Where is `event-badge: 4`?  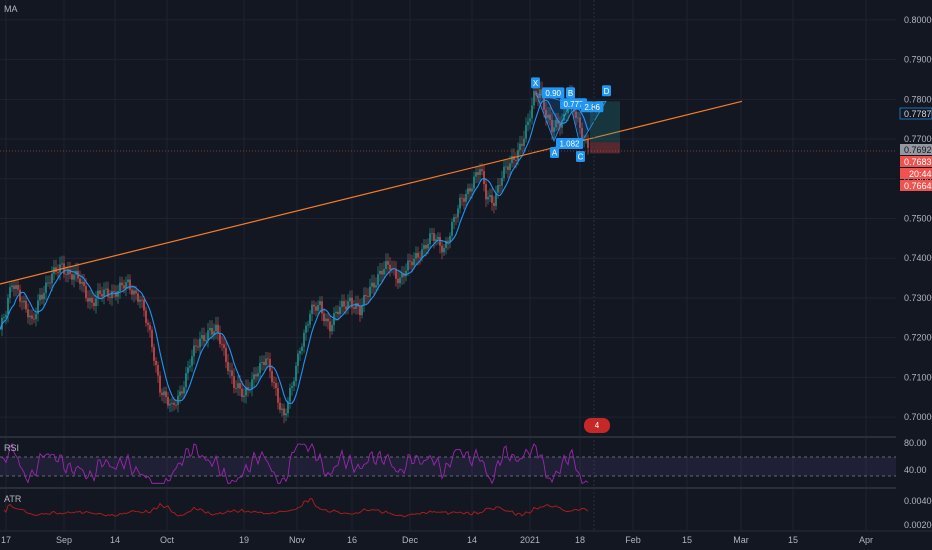 event-badge: 4 is located at coordinates (597, 425).